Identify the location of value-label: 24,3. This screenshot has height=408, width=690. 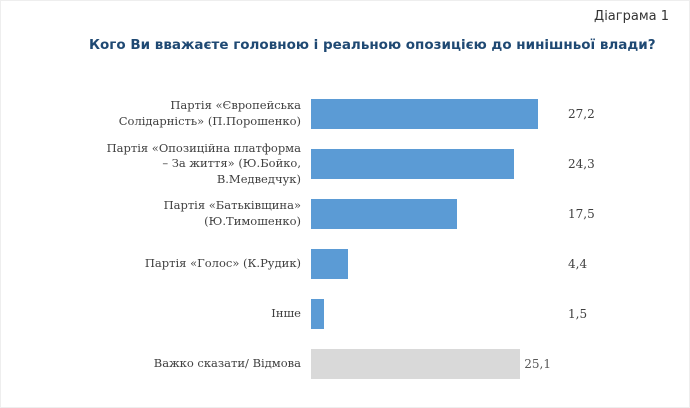
(581, 164).